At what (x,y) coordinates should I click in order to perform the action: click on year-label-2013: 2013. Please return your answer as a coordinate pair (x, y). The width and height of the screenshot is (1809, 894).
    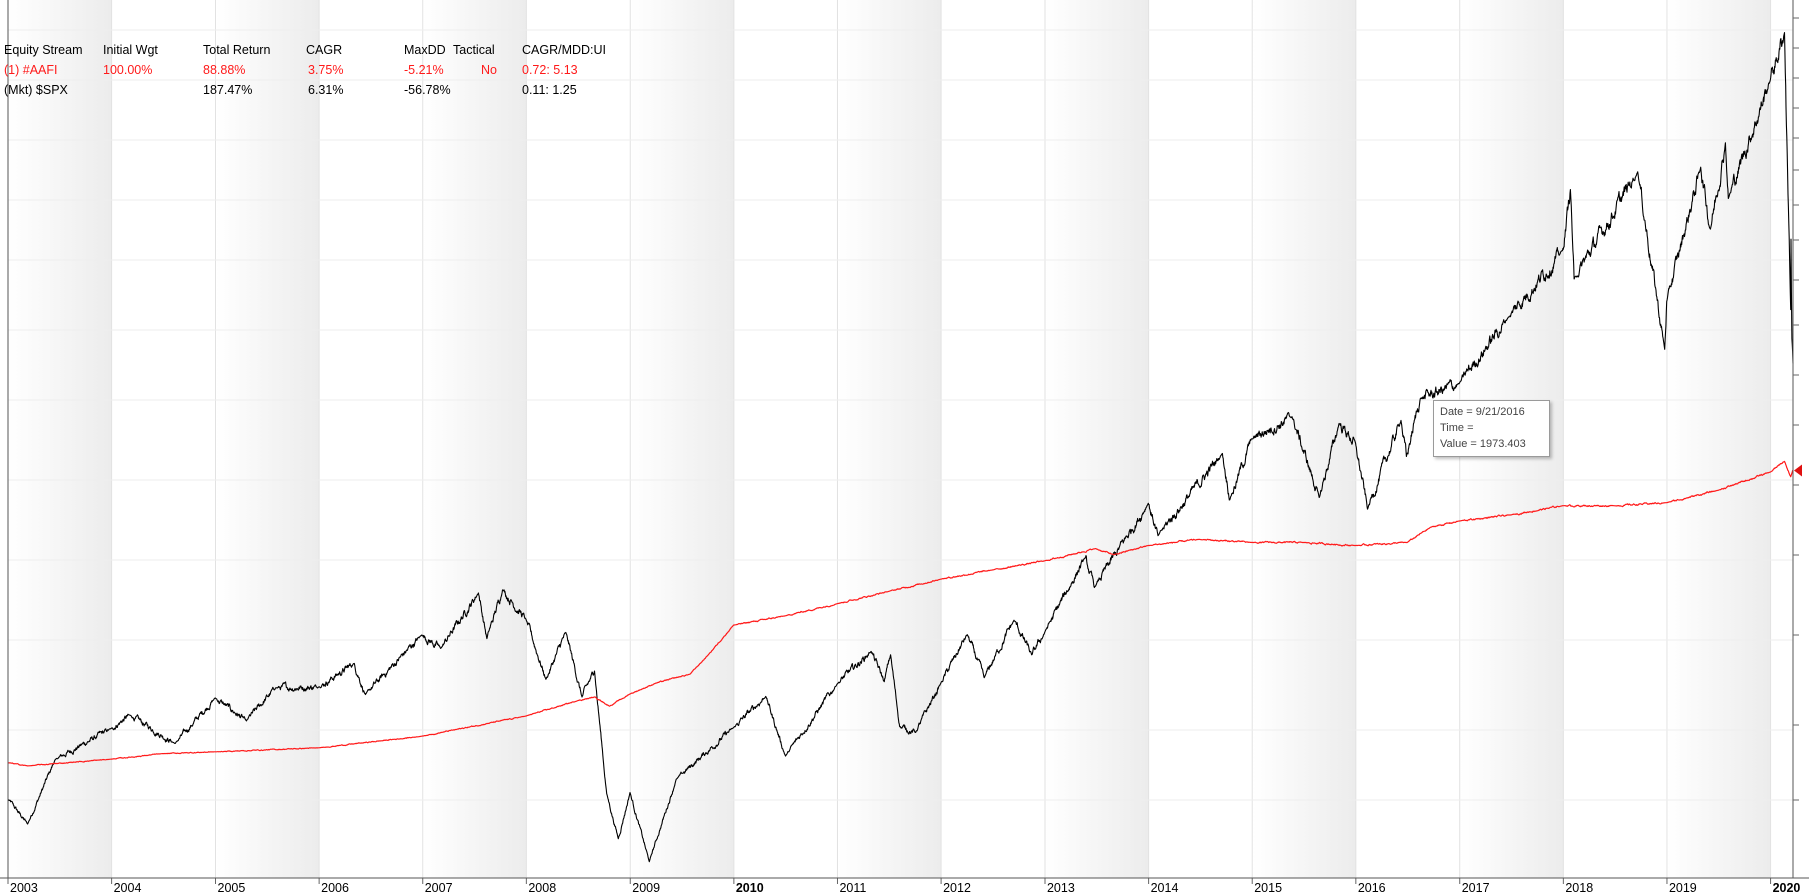
    Looking at the image, I should click on (1061, 887).